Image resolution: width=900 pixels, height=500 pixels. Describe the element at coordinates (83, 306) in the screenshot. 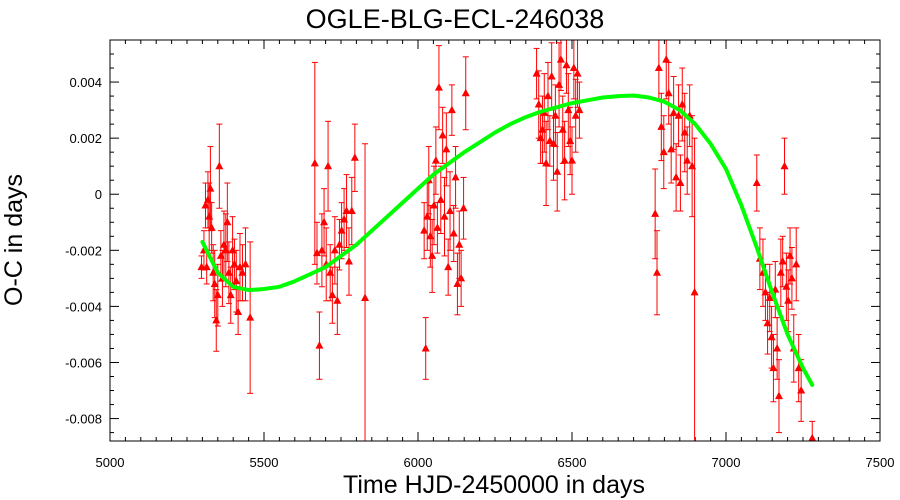

I see `y-tick-label: -0.004` at that location.